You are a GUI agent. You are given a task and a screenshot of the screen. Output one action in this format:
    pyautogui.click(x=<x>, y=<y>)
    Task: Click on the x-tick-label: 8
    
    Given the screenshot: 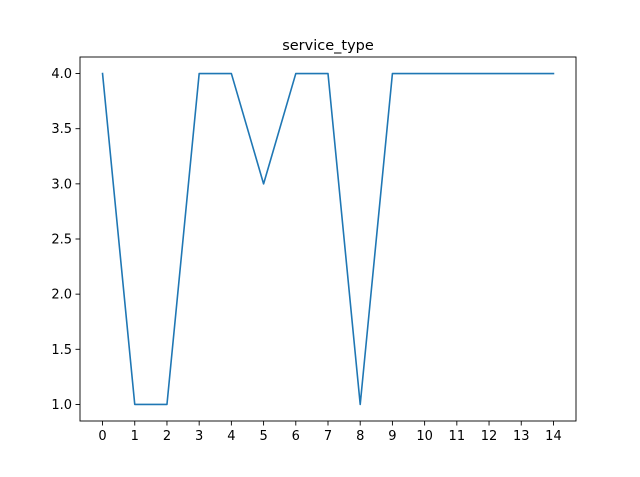 What is the action you would take?
    pyautogui.click(x=360, y=436)
    